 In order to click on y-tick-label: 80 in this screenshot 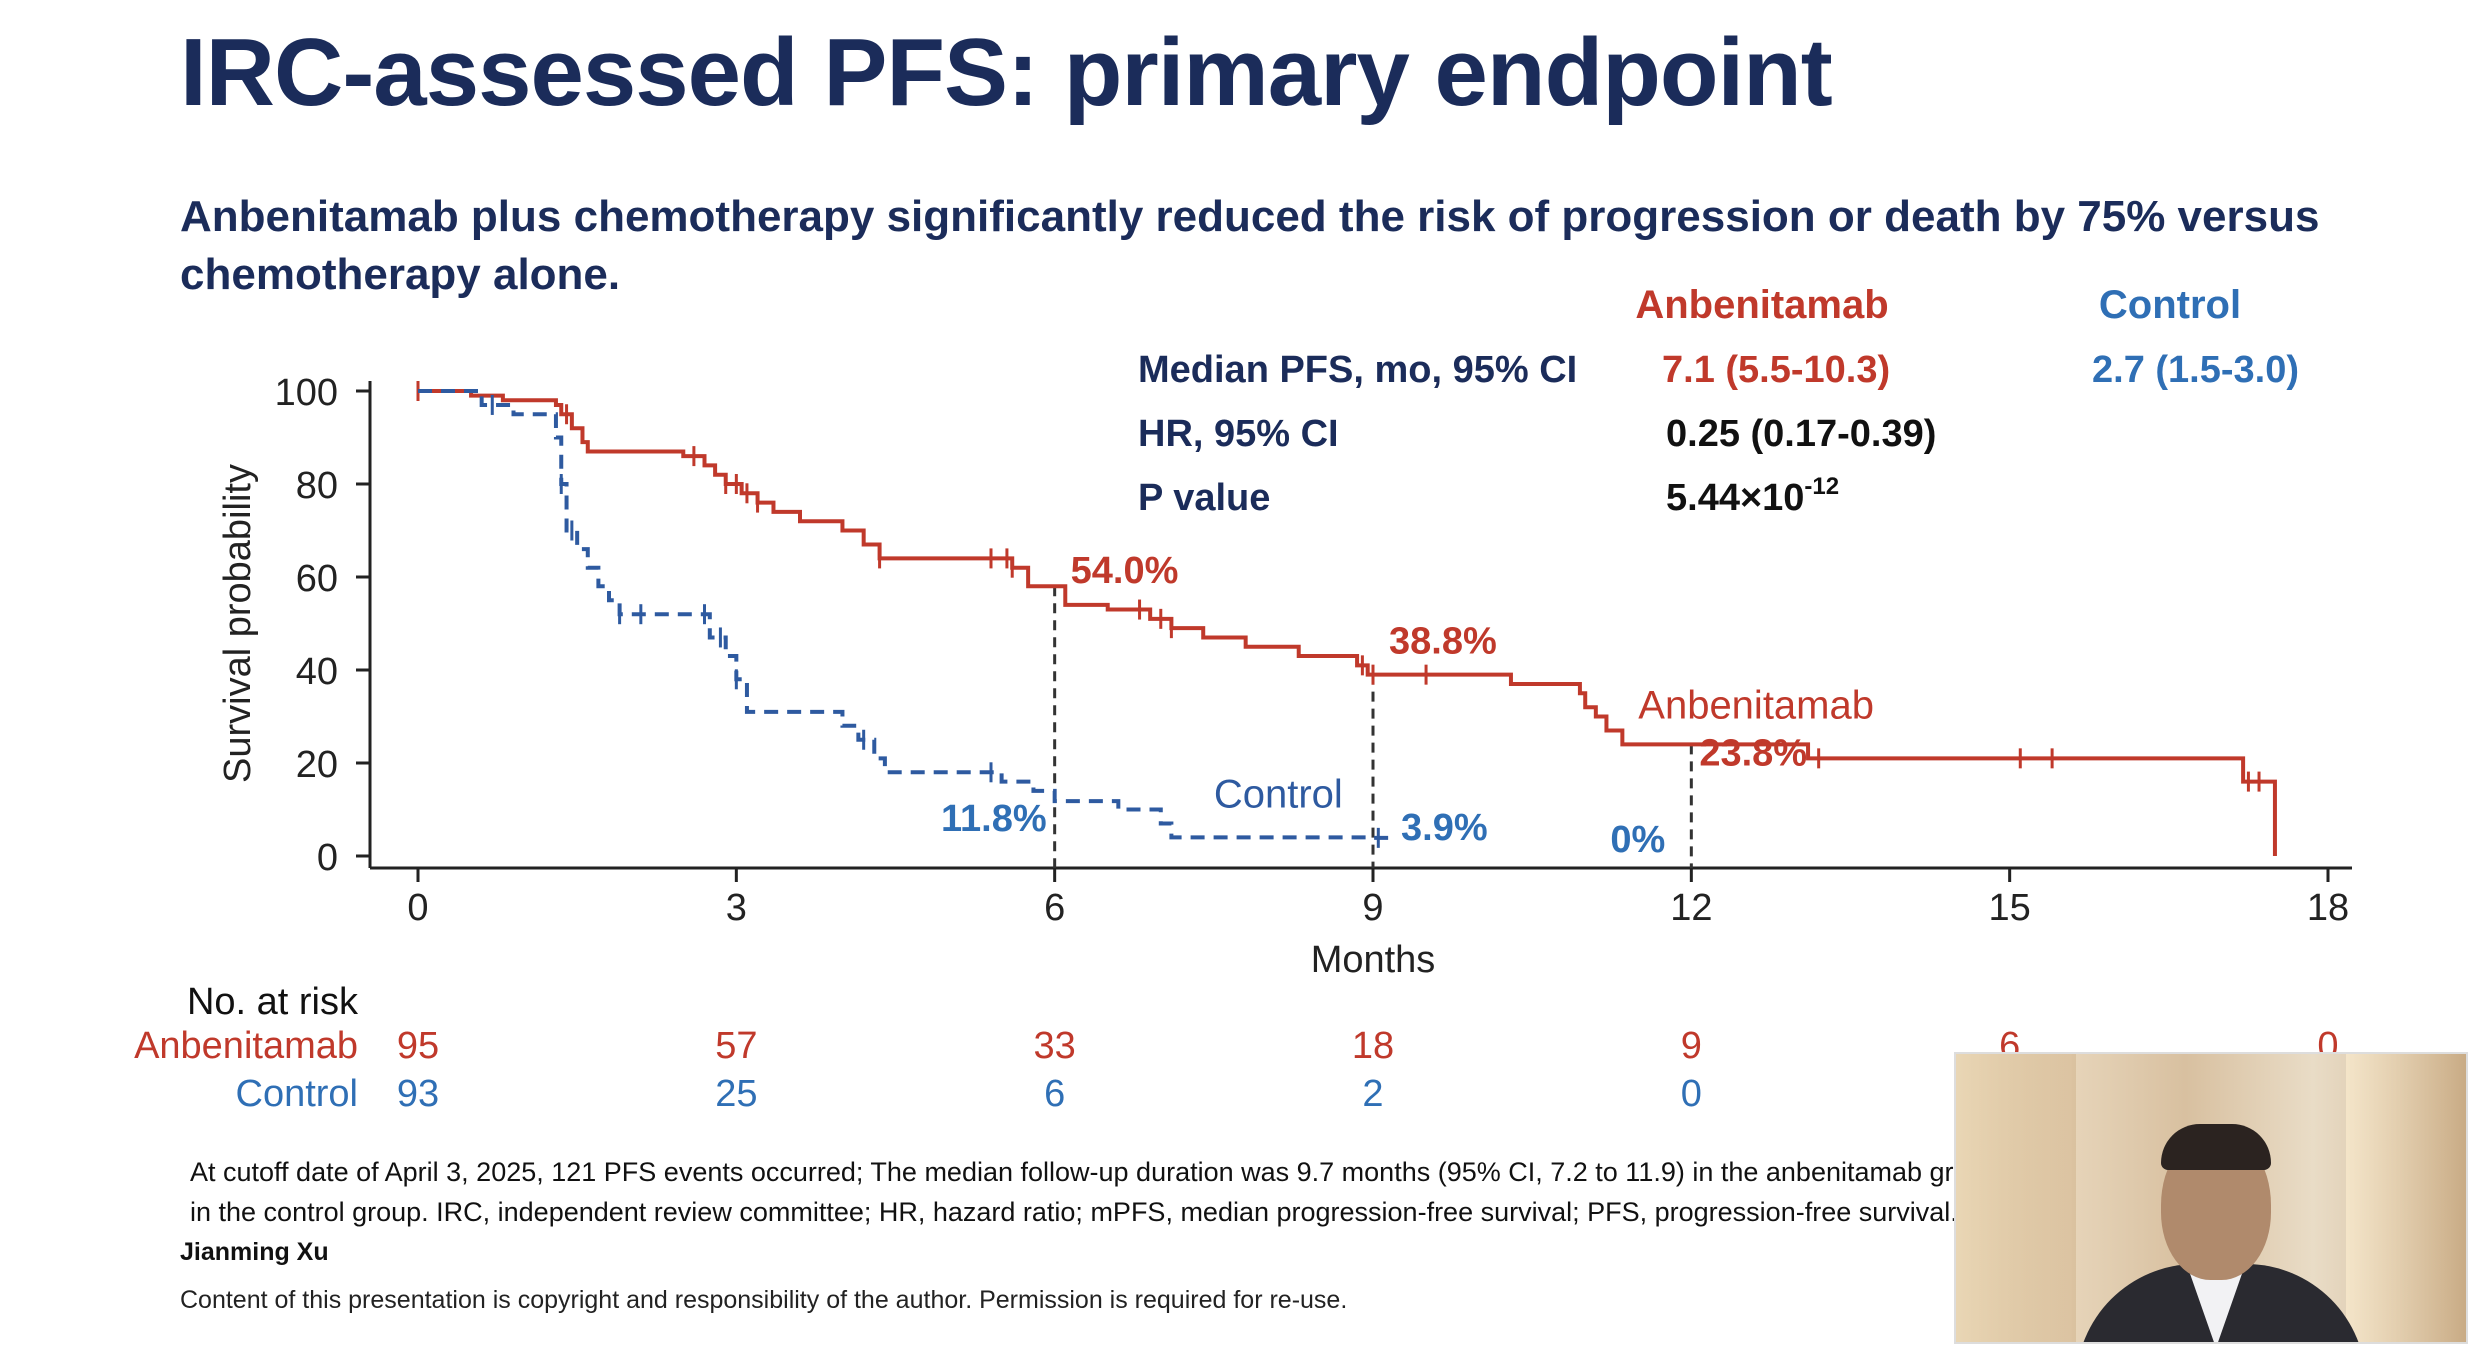, I will do `click(317, 486)`.